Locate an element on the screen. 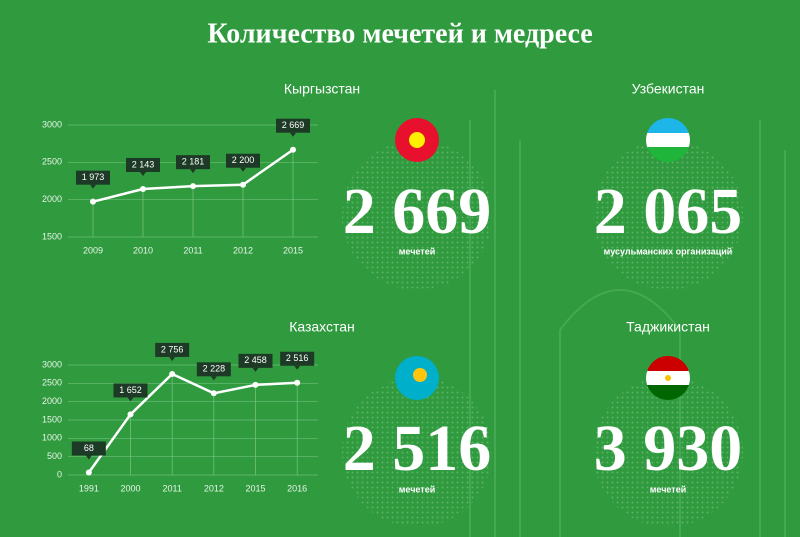  value-label: 1 973 is located at coordinates (93, 177).